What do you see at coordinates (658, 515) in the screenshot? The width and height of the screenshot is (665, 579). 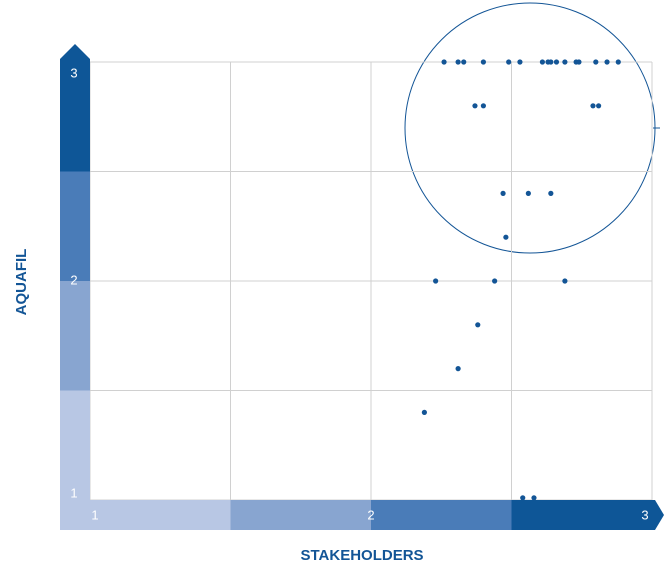 I see `x-arrow` at bounding box center [658, 515].